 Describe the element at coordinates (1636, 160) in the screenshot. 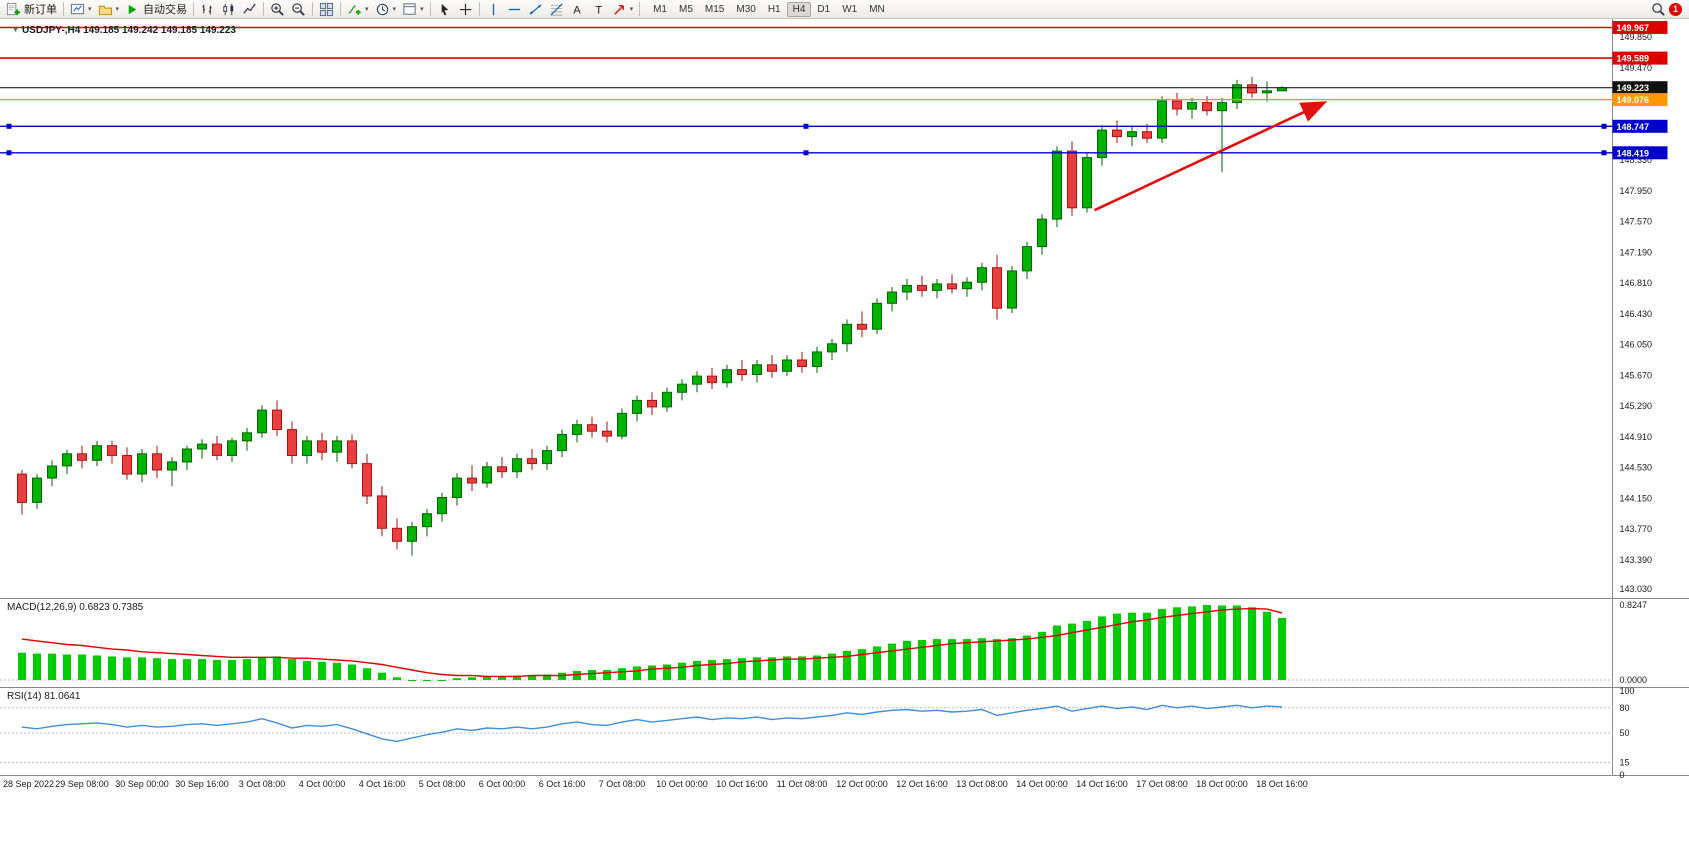

I see `svg-text: 148.330` at that location.